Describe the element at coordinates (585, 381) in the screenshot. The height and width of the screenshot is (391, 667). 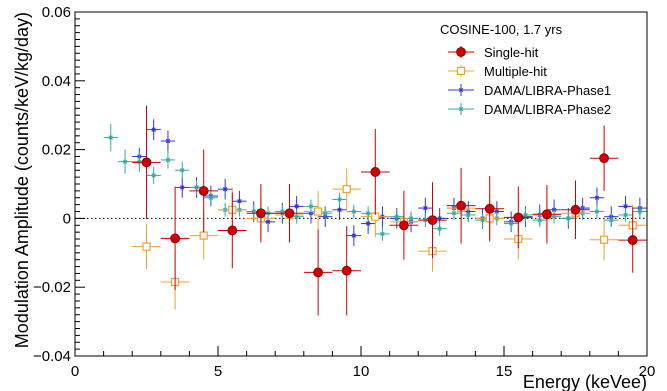
I see `x-axis-title: Energy (keVee)` at that location.